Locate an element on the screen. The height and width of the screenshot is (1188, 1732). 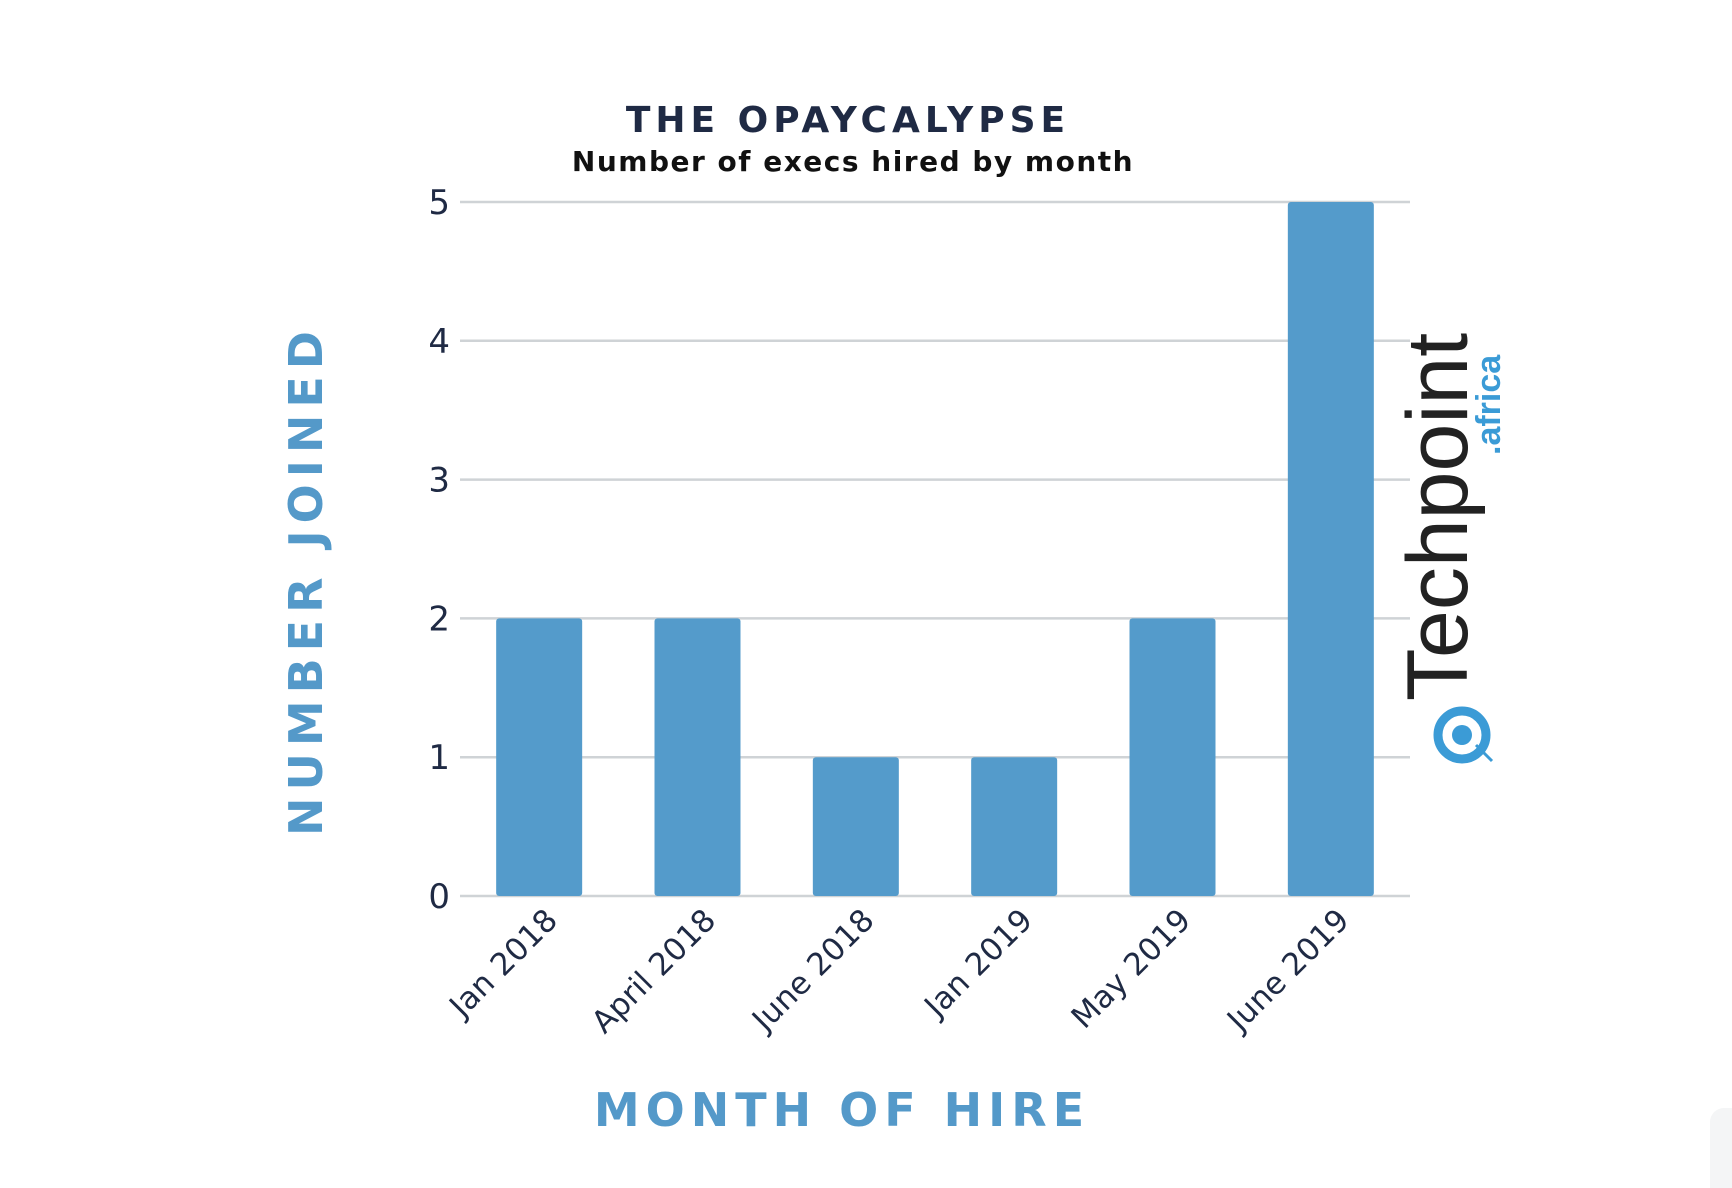
x-axis-title: MONTH OF HIRE is located at coordinates (842, 1110).